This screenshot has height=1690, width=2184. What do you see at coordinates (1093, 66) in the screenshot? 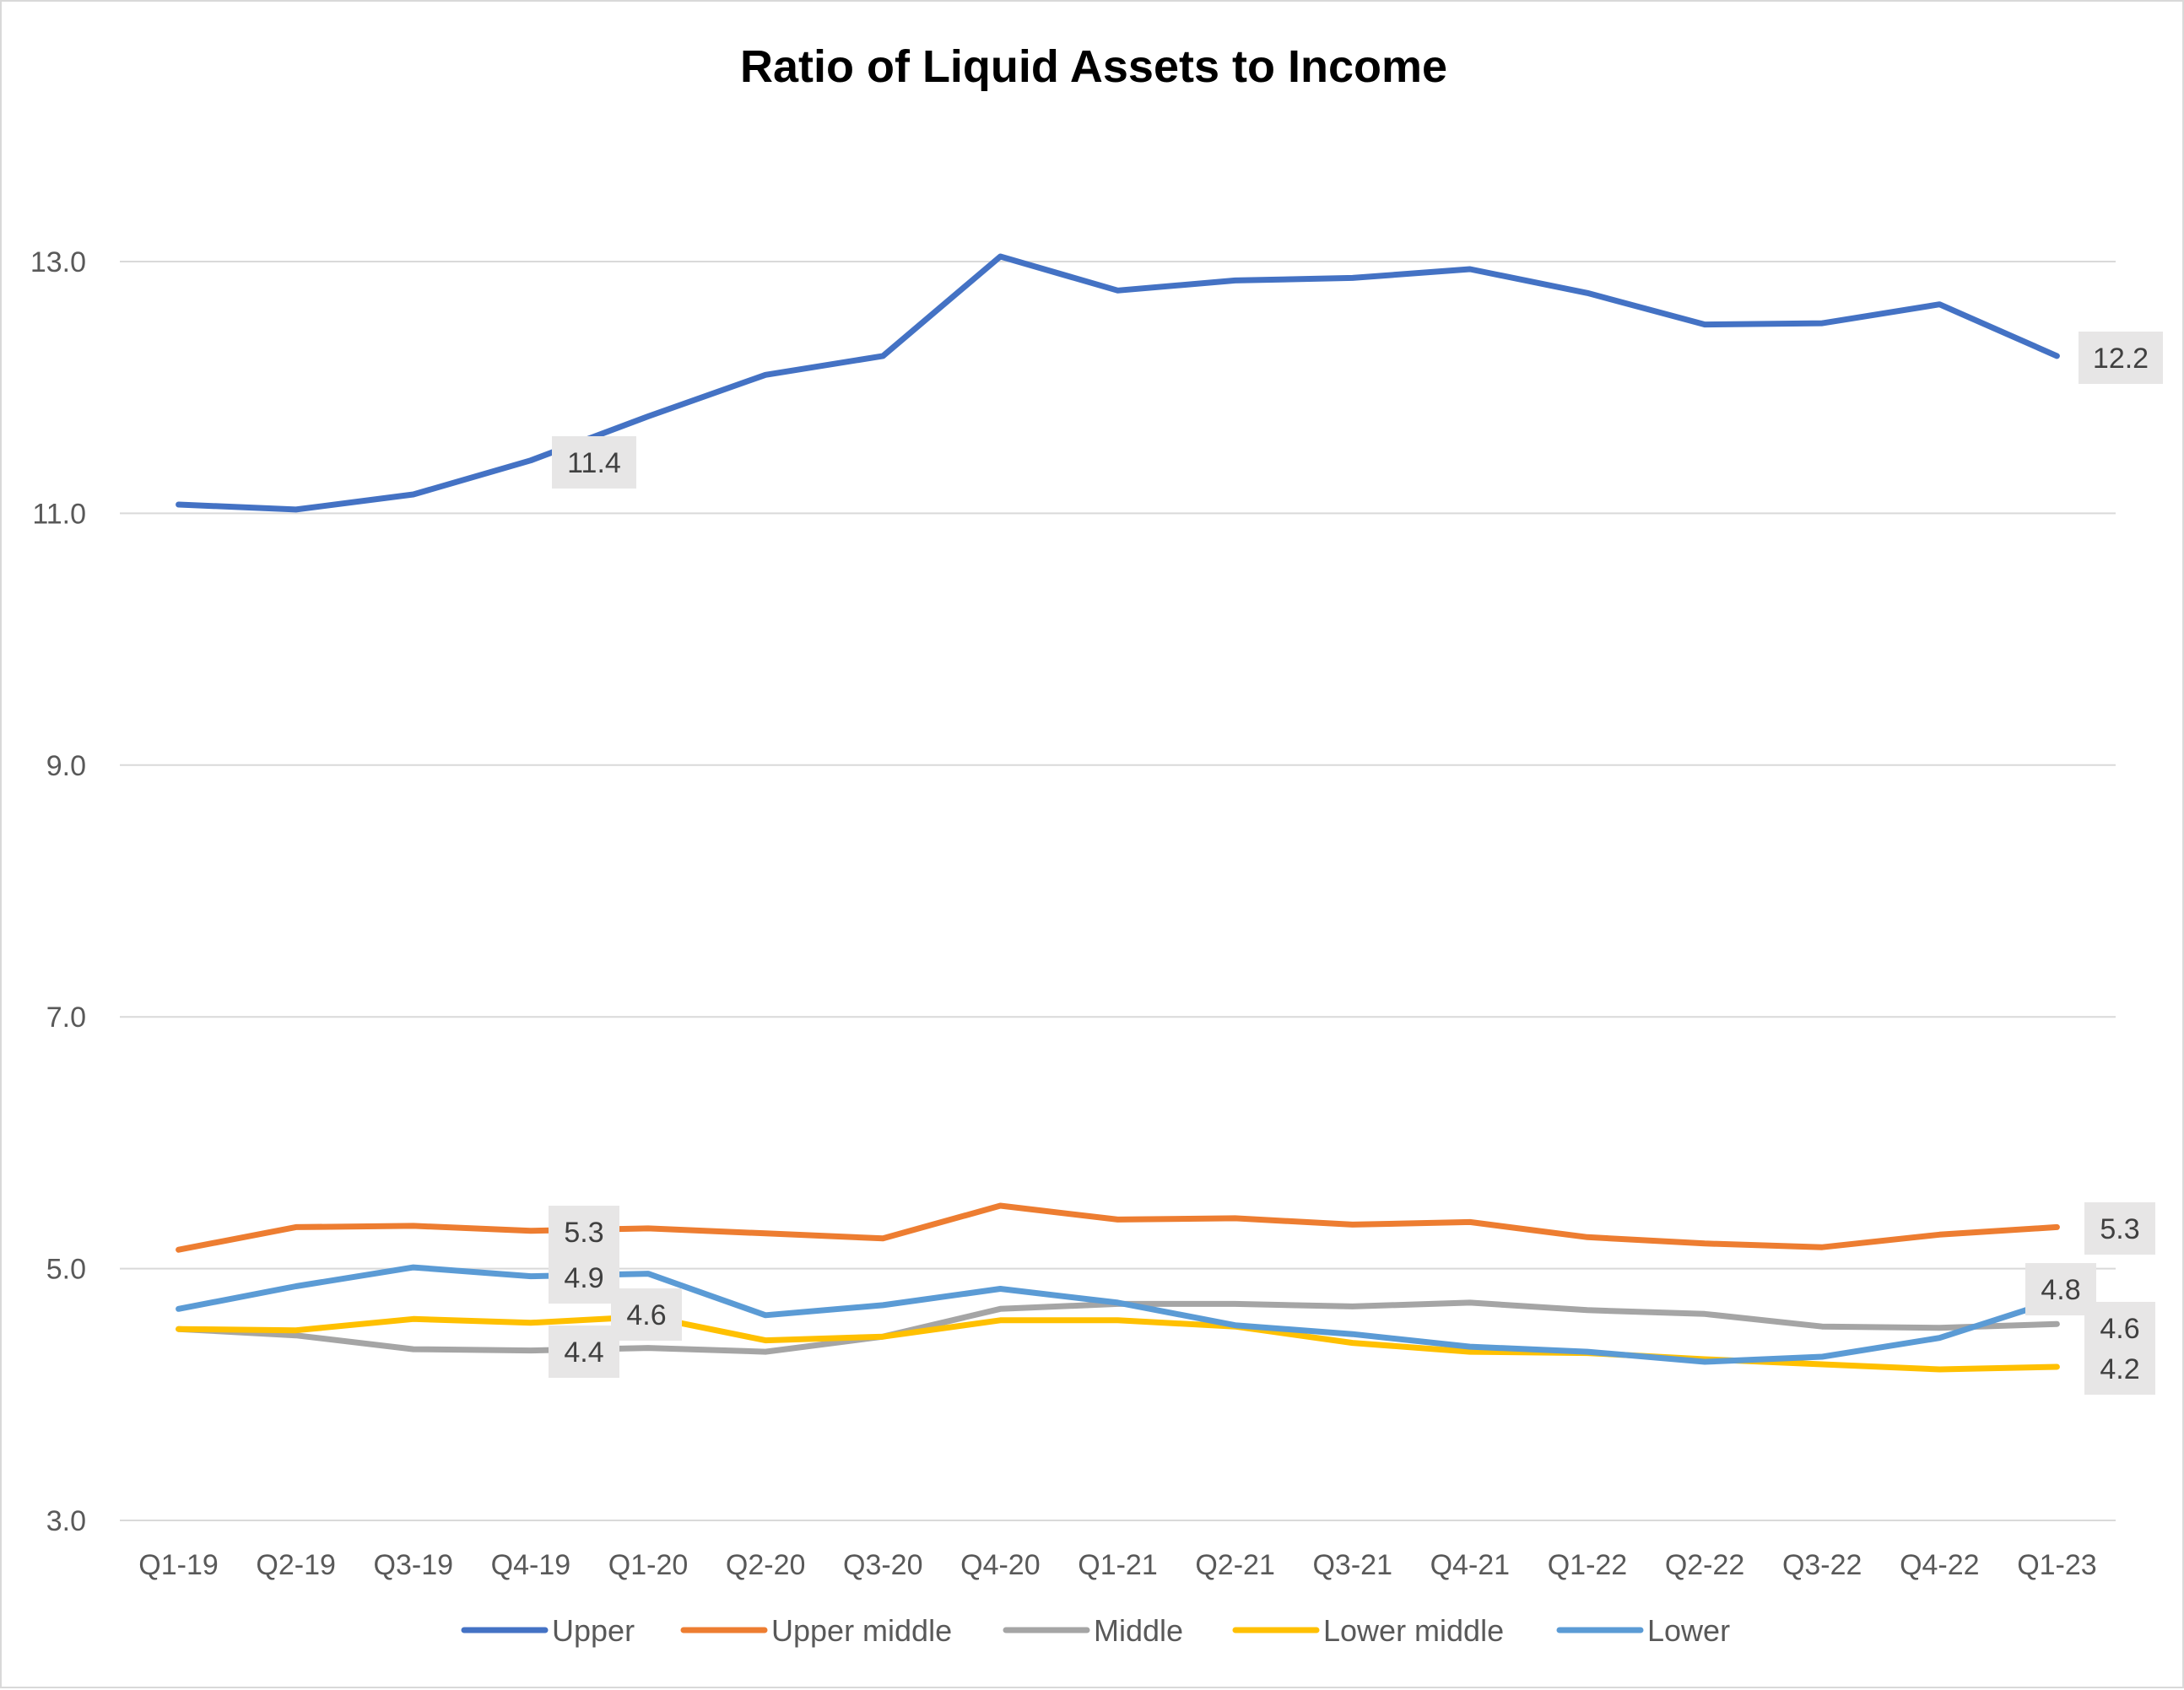
I see `chart-title: Ratio of Liquid Assets to Income` at bounding box center [1093, 66].